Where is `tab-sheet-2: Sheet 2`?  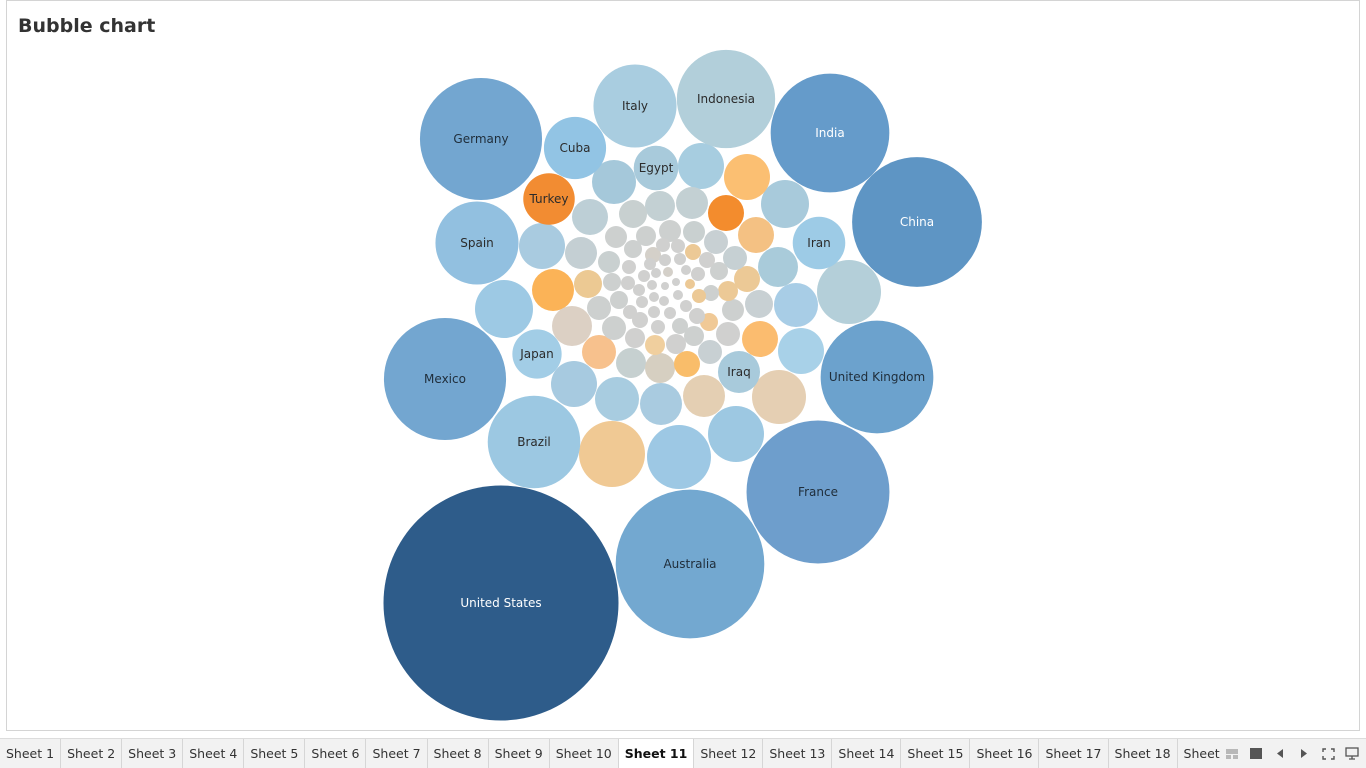
tab-sheet-2: Sheet 2 is located at coordinates (92, 753).